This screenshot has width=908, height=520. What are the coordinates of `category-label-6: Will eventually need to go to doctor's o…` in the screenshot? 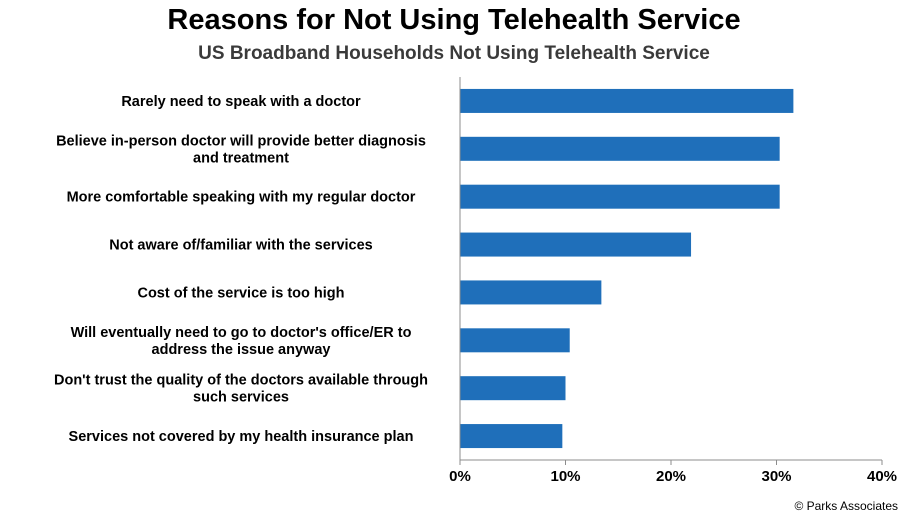 It's located at (241, 341).